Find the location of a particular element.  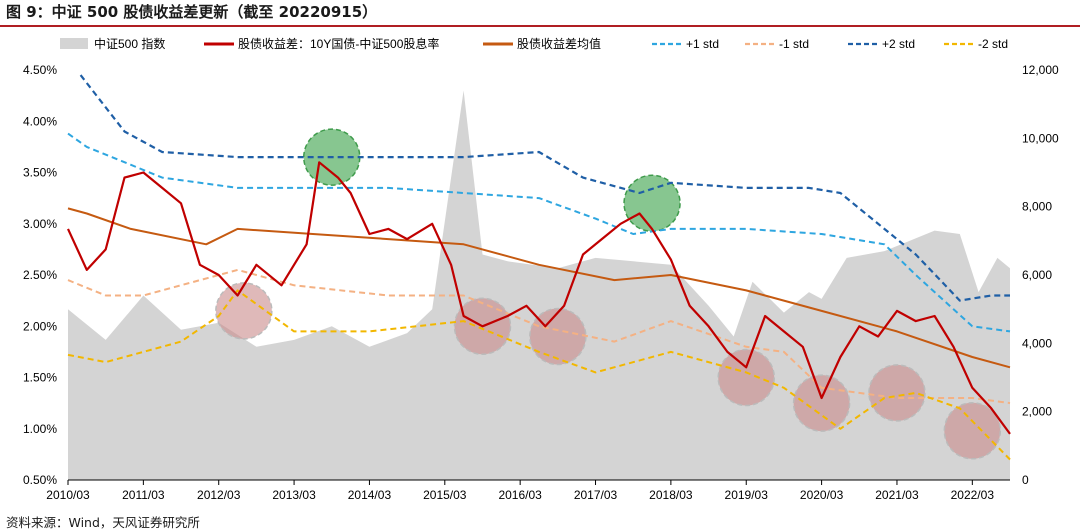

x-tick-label: 2015/03 is located at coordinates (445, 495).